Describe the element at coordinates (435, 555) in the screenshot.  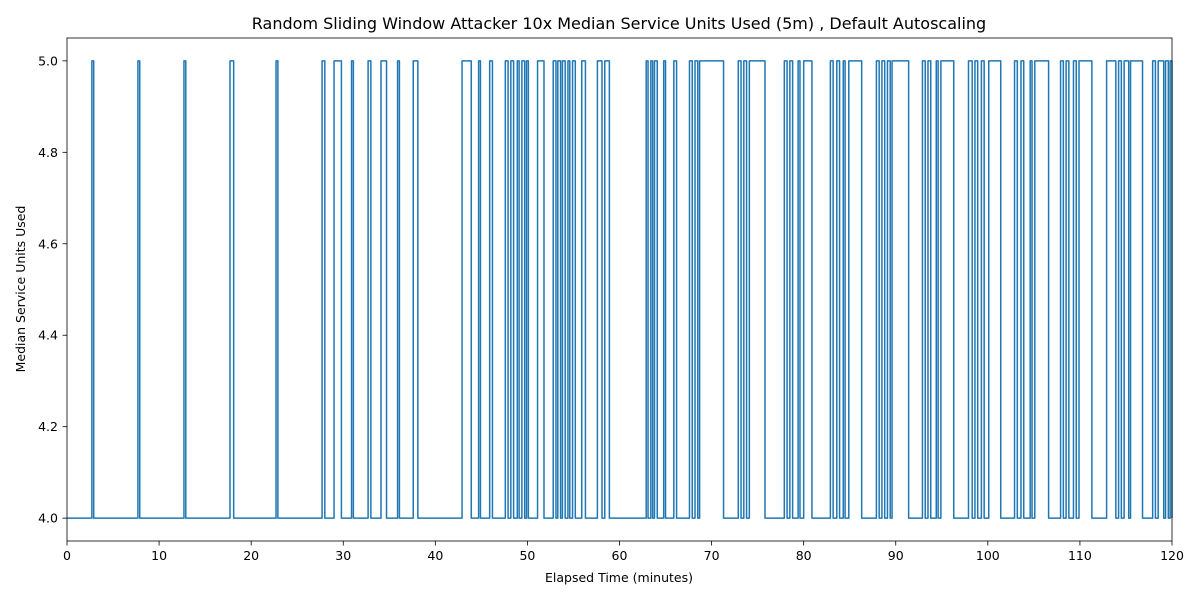
I see `x-tick-label: 40` at that location.